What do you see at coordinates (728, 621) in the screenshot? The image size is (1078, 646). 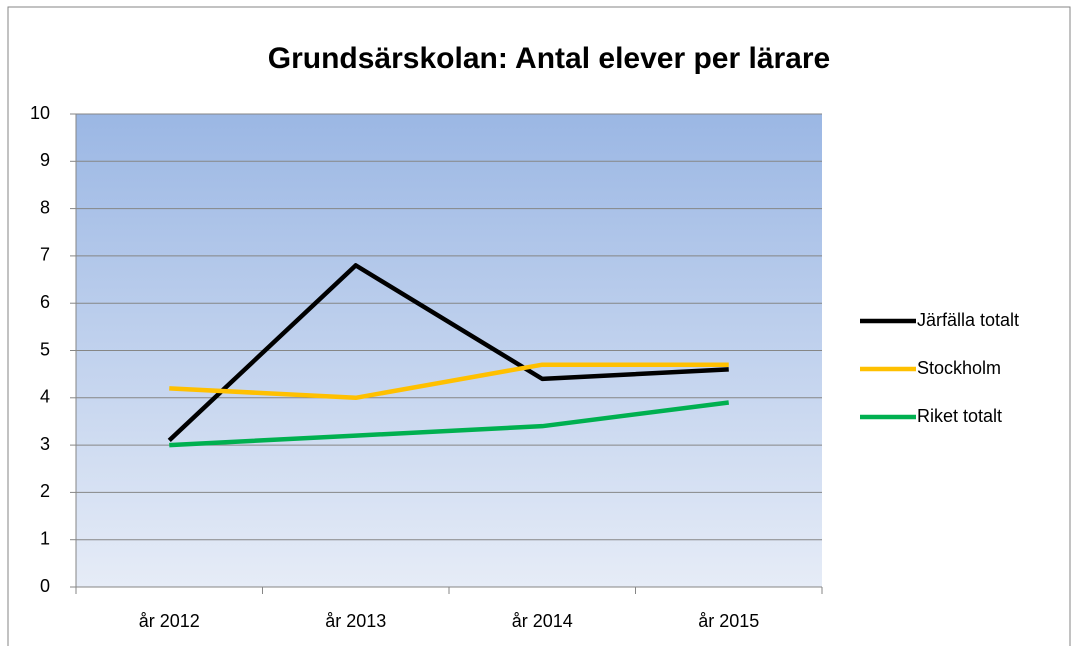 I see `x-tick-label: år 2015` at bounding box center [728, 621].